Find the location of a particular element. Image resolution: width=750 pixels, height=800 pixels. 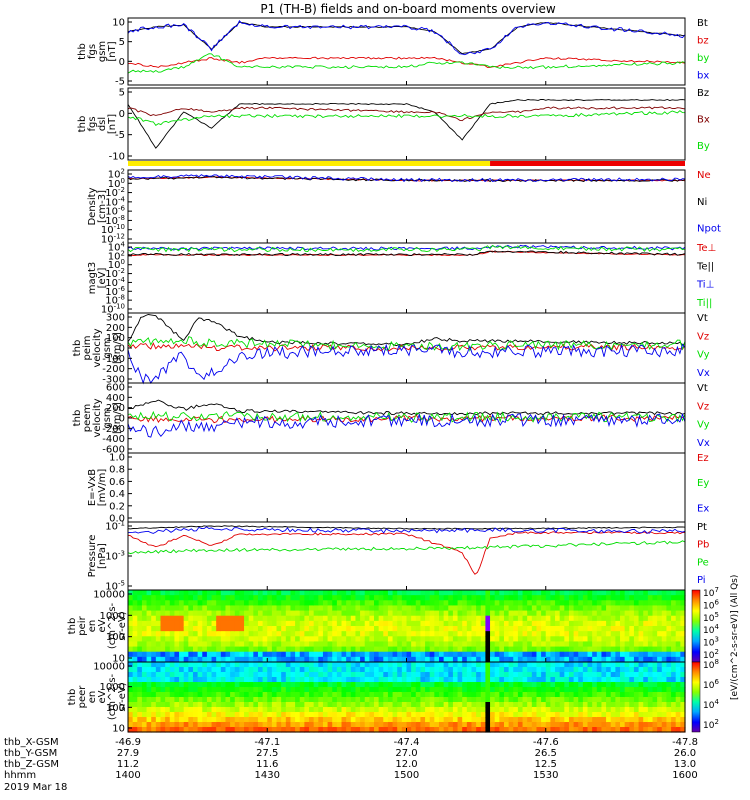

y-tick-label: -600 is located at coordinates (113, 450).